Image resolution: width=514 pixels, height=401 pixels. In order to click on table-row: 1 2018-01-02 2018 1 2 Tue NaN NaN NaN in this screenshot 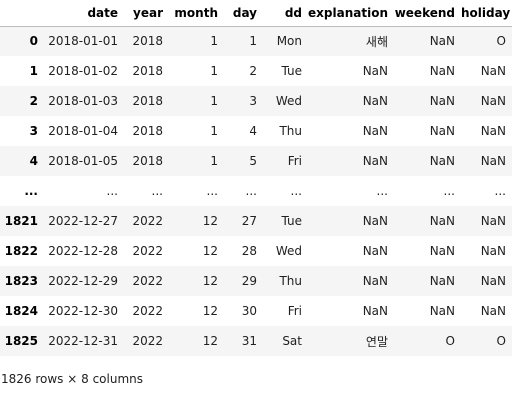, I will do `click(256, 71)`.